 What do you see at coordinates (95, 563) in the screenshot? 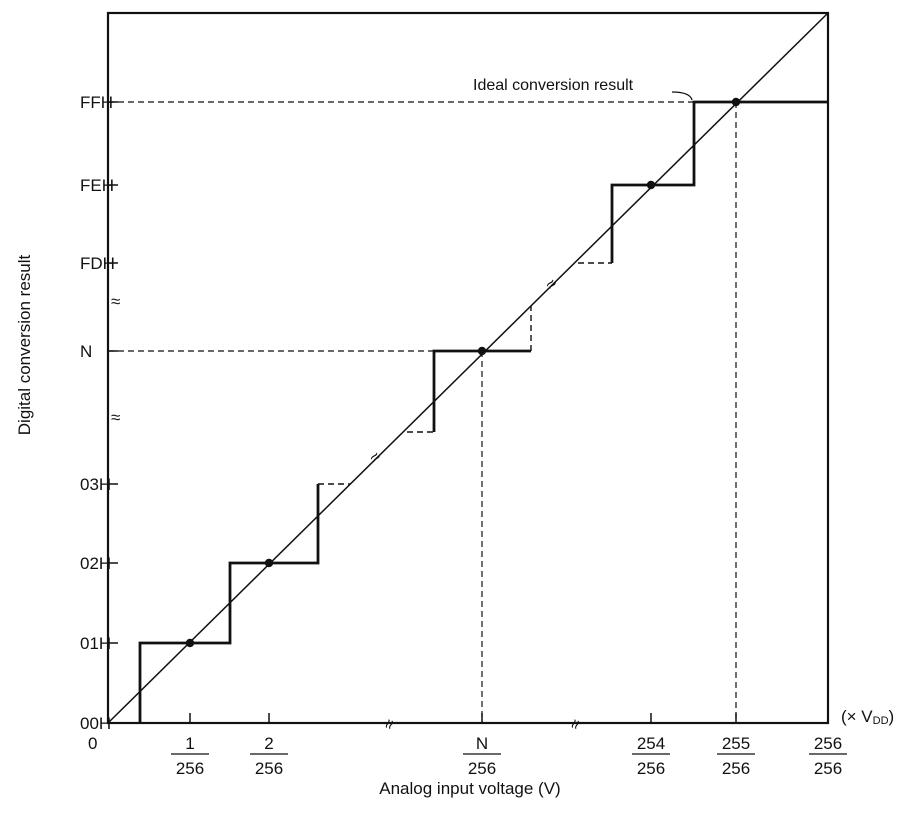
I see `y-tick-label: 02H` at bounding box center [95, 563].